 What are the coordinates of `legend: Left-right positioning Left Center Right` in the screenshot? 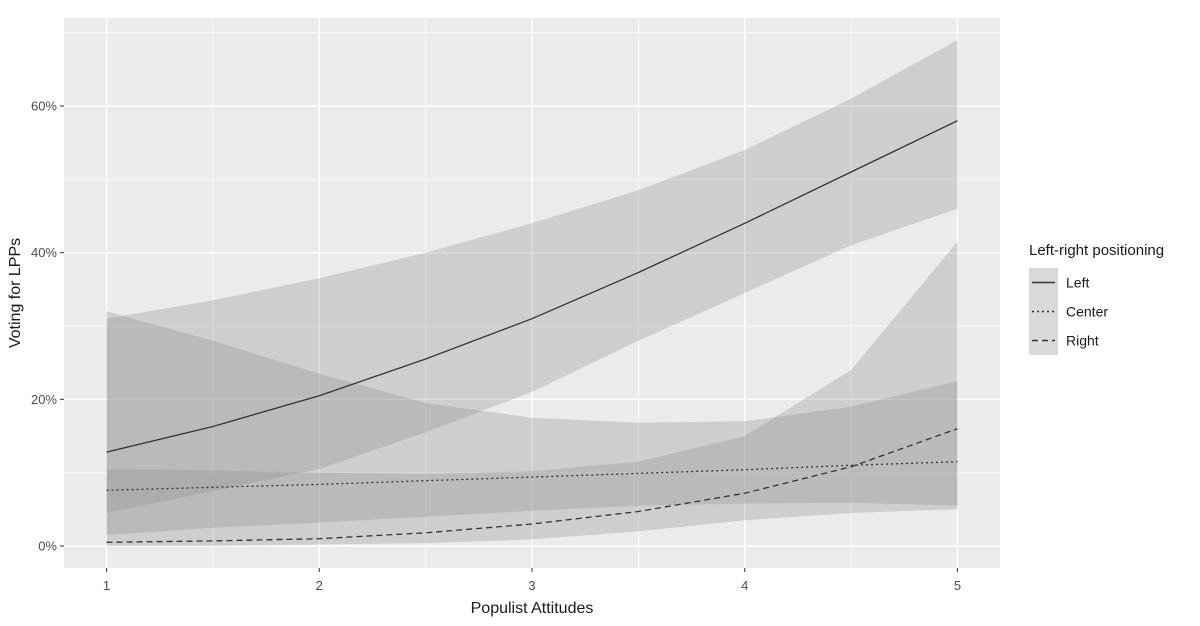 It's located at (1096, 298).